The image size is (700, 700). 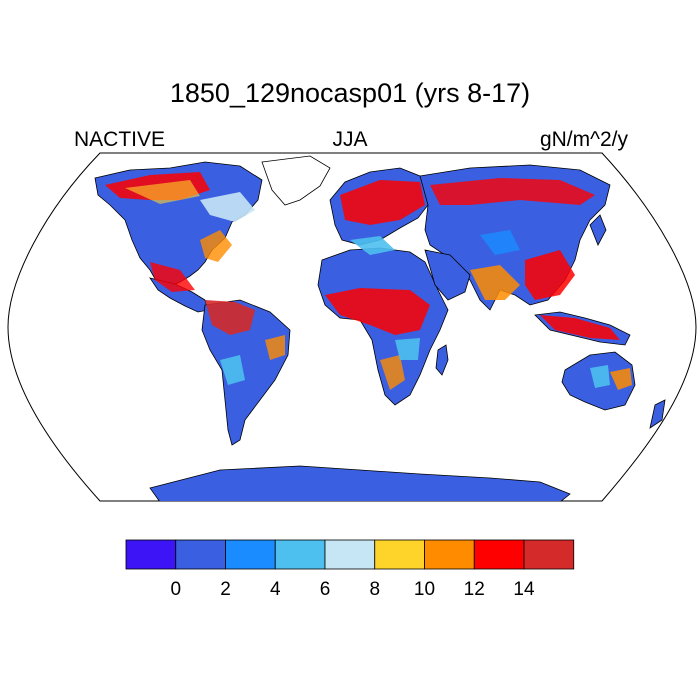 What do you see at coordinates (246, 372) in the screenshot?
I see `south-america` at bounding box center [246, 372].